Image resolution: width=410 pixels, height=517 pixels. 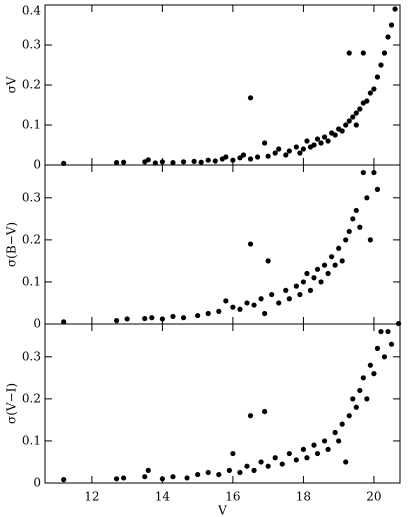 What do you see at coordinates (31, 11) in the screenshot?
I see `y-tick-label: 0.4` at bounding box center [31, 11].